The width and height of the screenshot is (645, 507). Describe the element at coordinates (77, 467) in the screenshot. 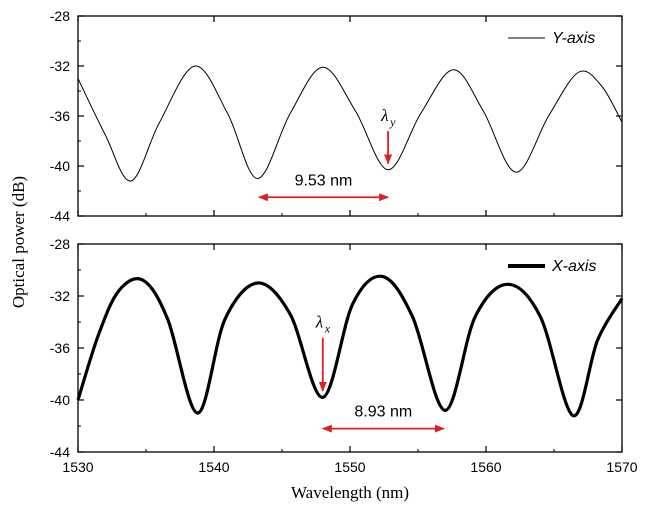

I see `x-tick-label: 1530` at that location.